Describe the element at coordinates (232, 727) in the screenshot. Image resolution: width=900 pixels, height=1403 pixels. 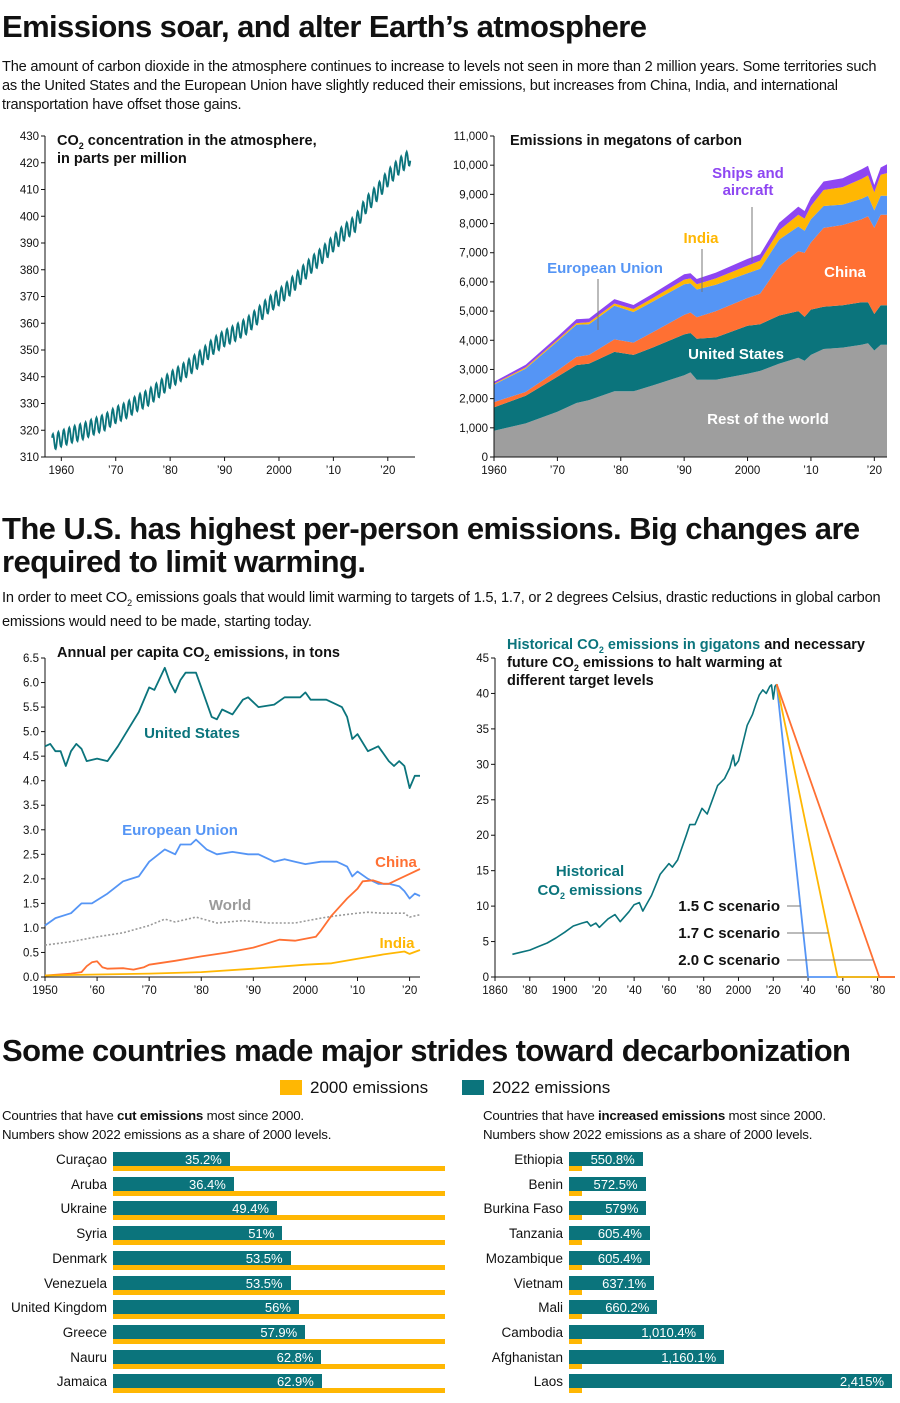
I see `line-united-states` at that location.